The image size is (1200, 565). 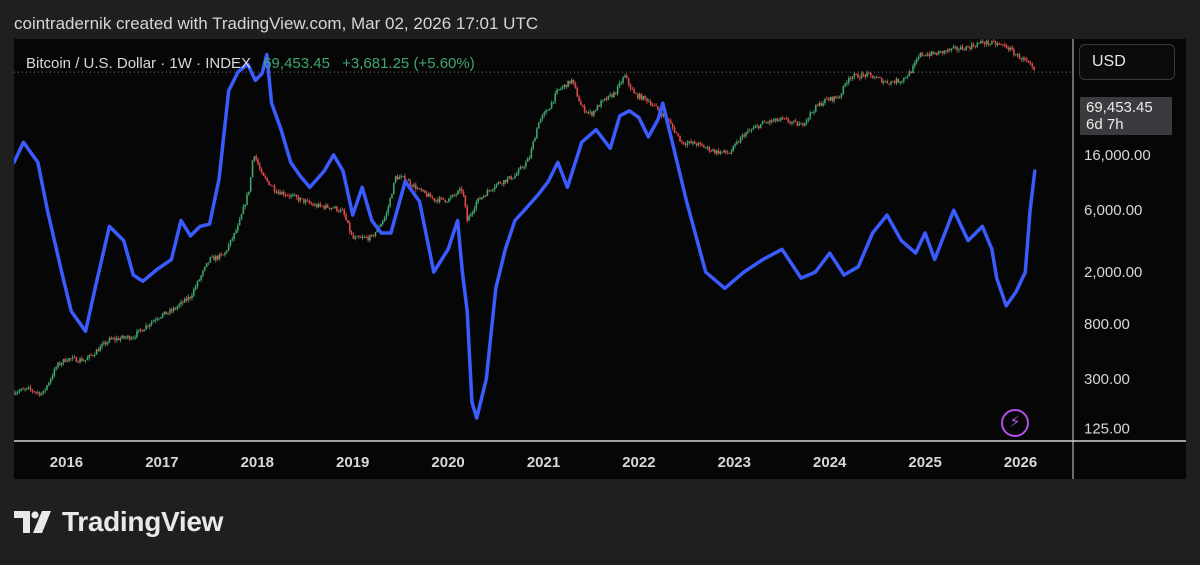 I want to click on currency-button: USD, so click(x=1127, y=62).